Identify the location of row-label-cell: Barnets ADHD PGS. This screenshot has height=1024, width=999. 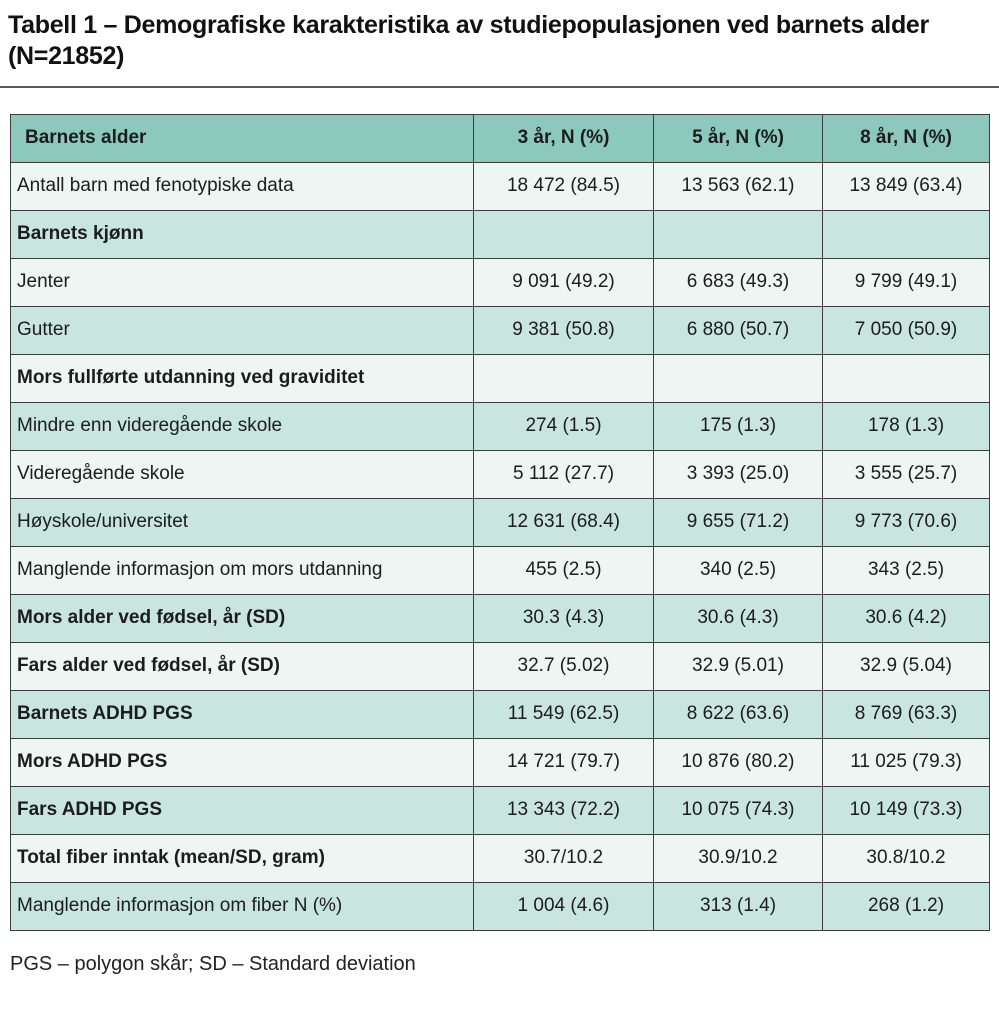
(242, 714).